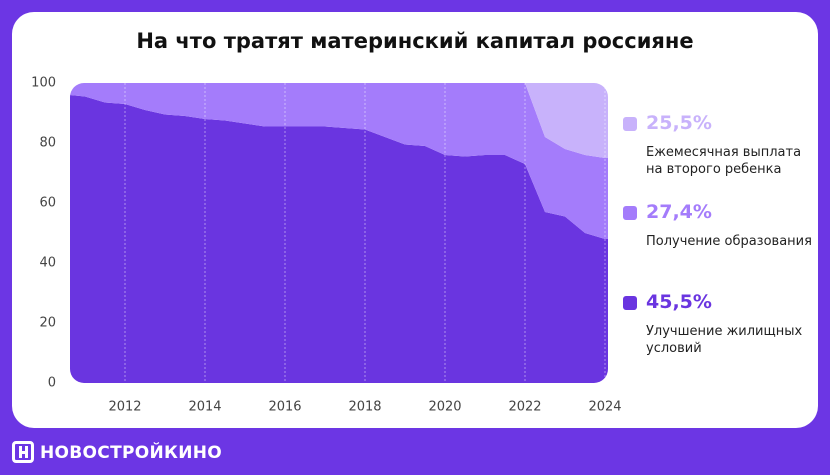 The width and height of the screenshot is (830, 475). Describe the element at coordinates (724, 340) in the screenshot. I see `legend-label: Улучшение жилищных условий` at that location.